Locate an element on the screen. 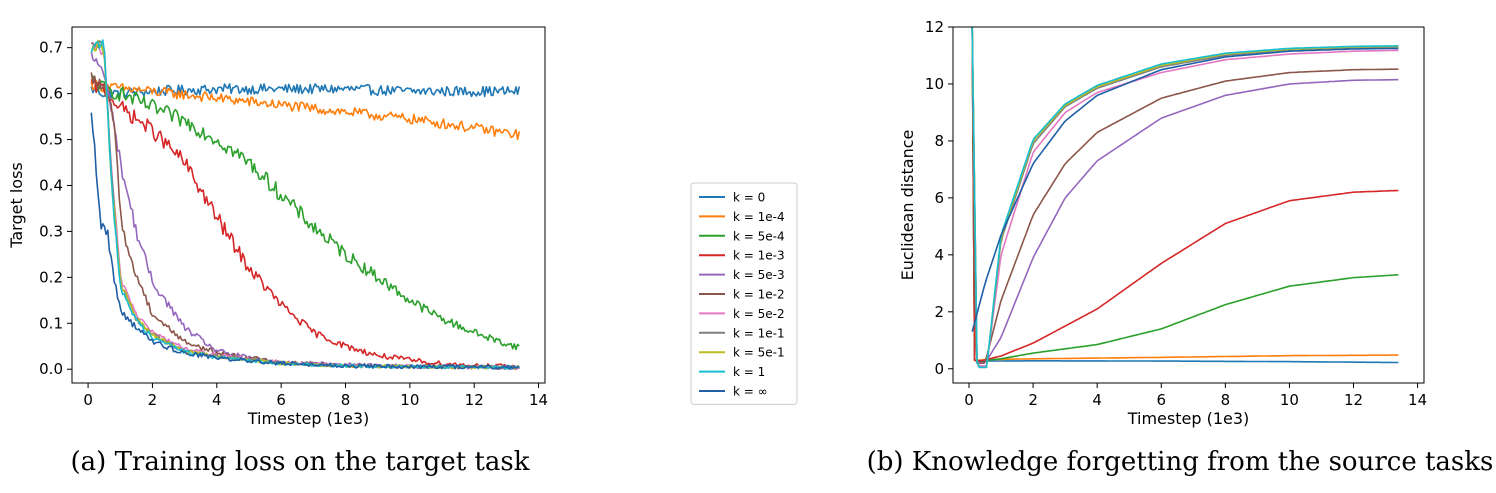 The height and width of the screenshot is (493, 1496). y-tick-label: 2 is located at coordinates (939, 312).